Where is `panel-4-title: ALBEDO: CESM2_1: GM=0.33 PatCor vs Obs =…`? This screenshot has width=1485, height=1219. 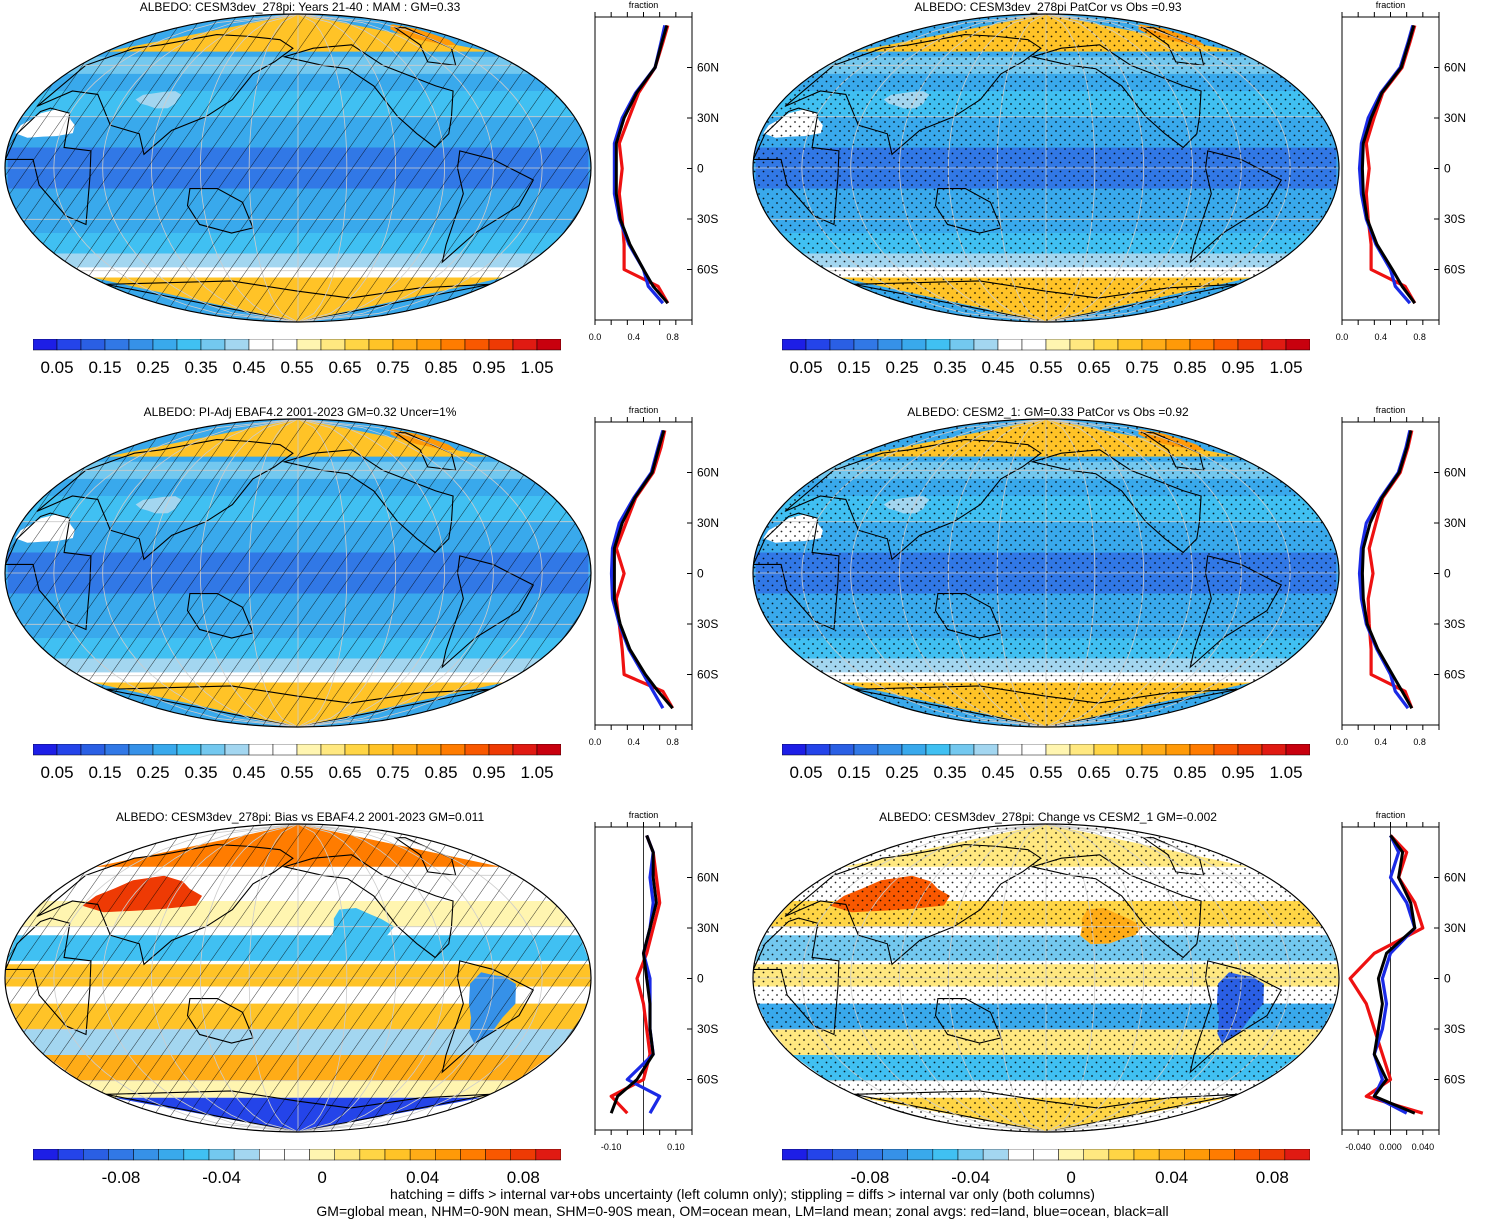 panel-4-title: ALBEDO: CESM2_1: GM=0.33 PatCor vs Obs =… is located at coordinates (1048, 412).